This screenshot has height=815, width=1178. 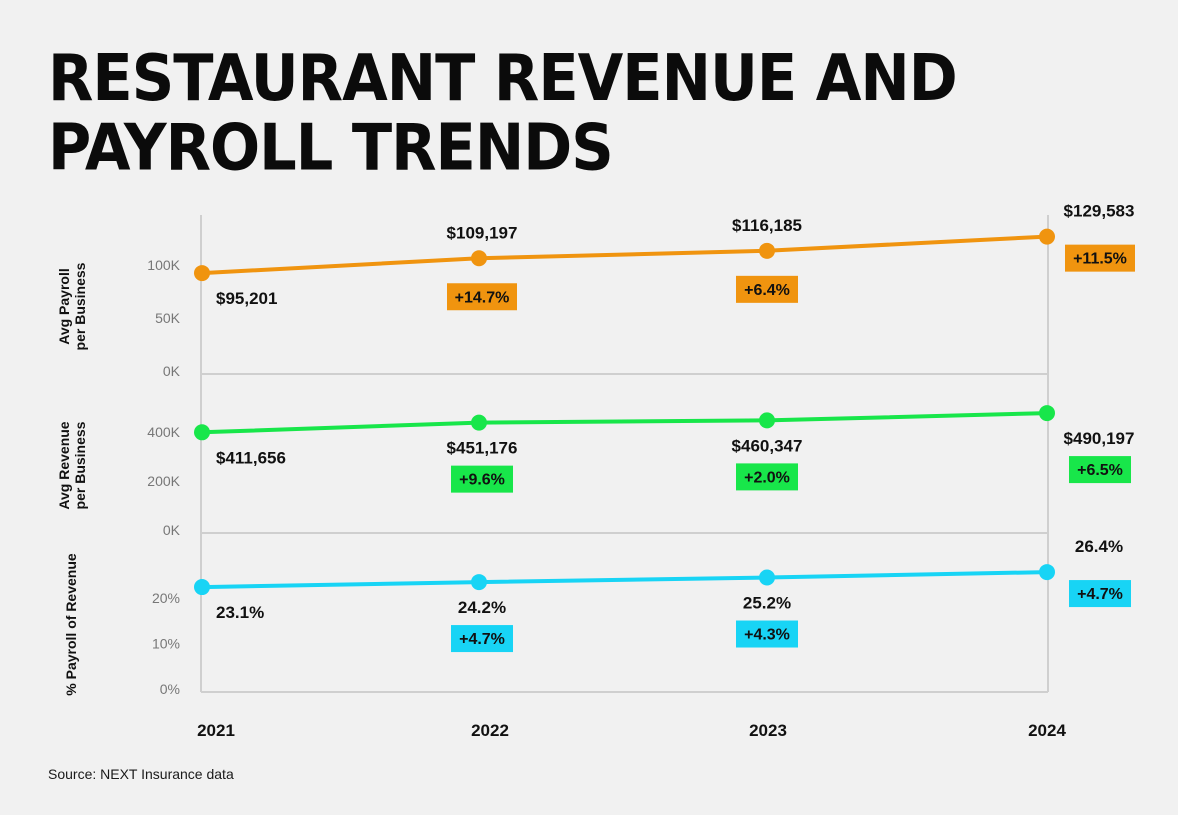 What do you see at coordinates (1047, 236) in the screenshot?
I see `payroll-point-2024` at bounding box center [1047, 236].